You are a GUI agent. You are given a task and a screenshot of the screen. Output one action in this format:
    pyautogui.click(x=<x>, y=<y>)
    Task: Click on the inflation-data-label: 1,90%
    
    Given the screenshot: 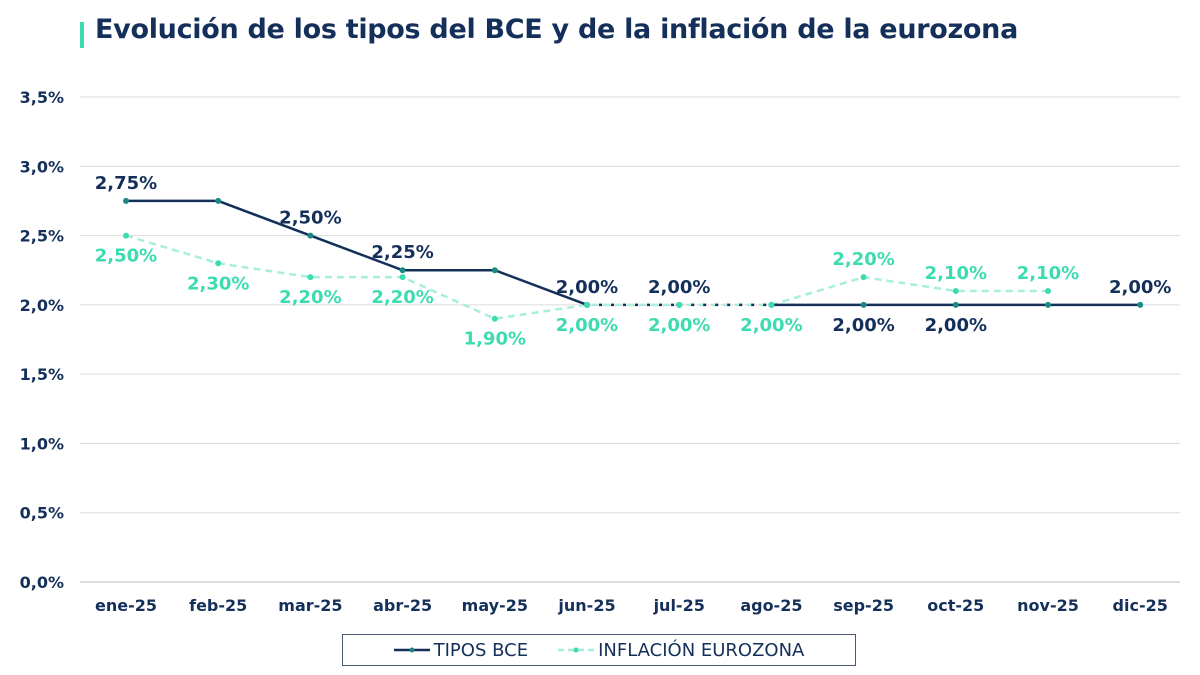 What is the action you would take?
    pyautogui.click(x=495, y=339)
    